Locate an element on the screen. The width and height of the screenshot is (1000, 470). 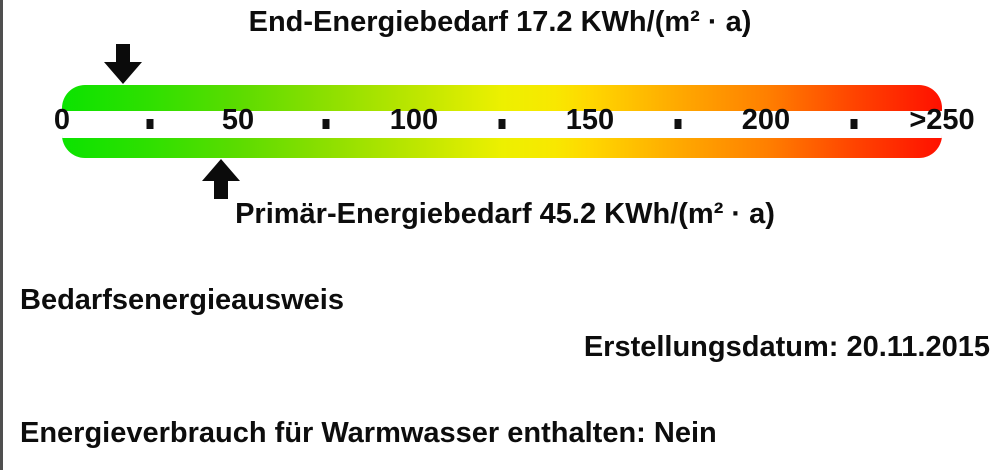
end-energy-arrow-down-icon is located at coordinates (122, 64).